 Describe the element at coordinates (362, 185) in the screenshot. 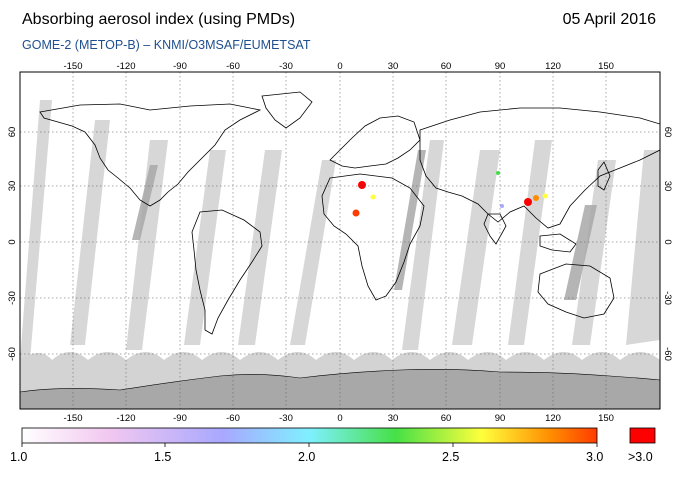

I see `hotspot-sahara` at that location.